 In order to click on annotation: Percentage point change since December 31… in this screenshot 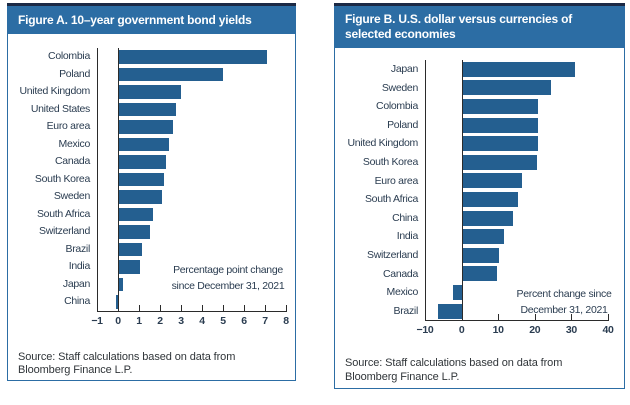, I will do `click(228, 278)`.